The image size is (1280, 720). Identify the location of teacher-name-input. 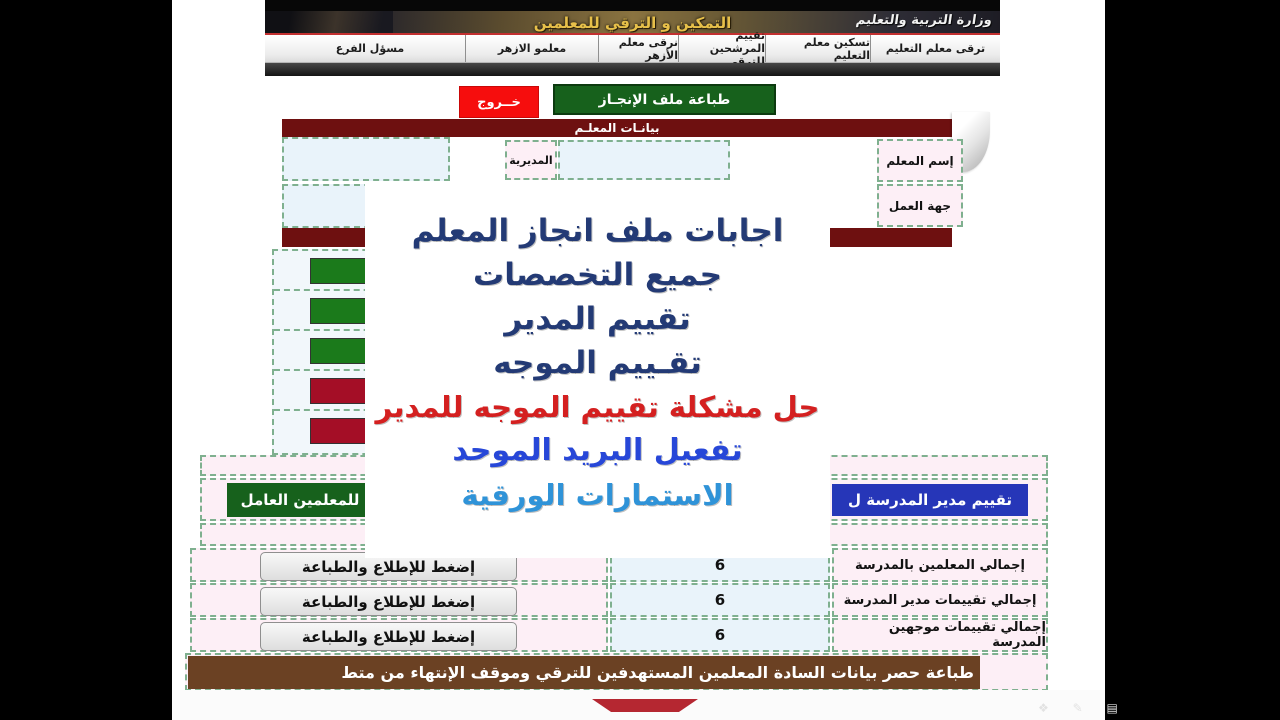
(366, 159).